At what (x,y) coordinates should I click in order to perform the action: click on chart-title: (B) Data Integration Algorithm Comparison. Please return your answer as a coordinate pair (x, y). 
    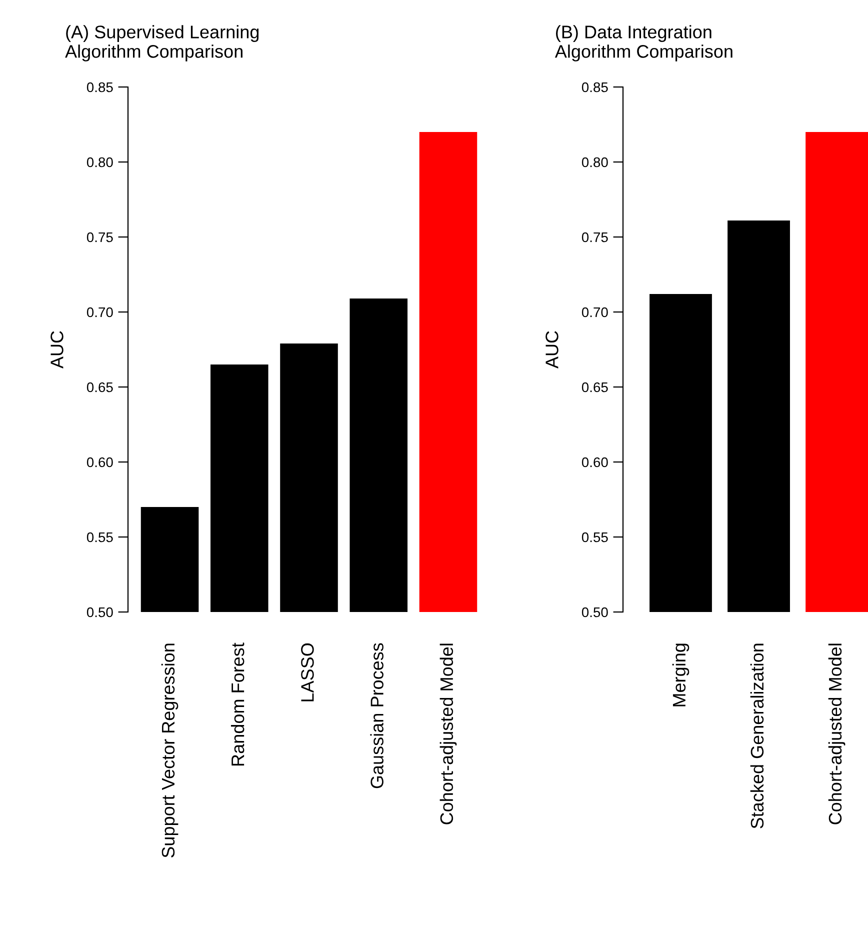
    Looking at the image, I should click on (643, 43).